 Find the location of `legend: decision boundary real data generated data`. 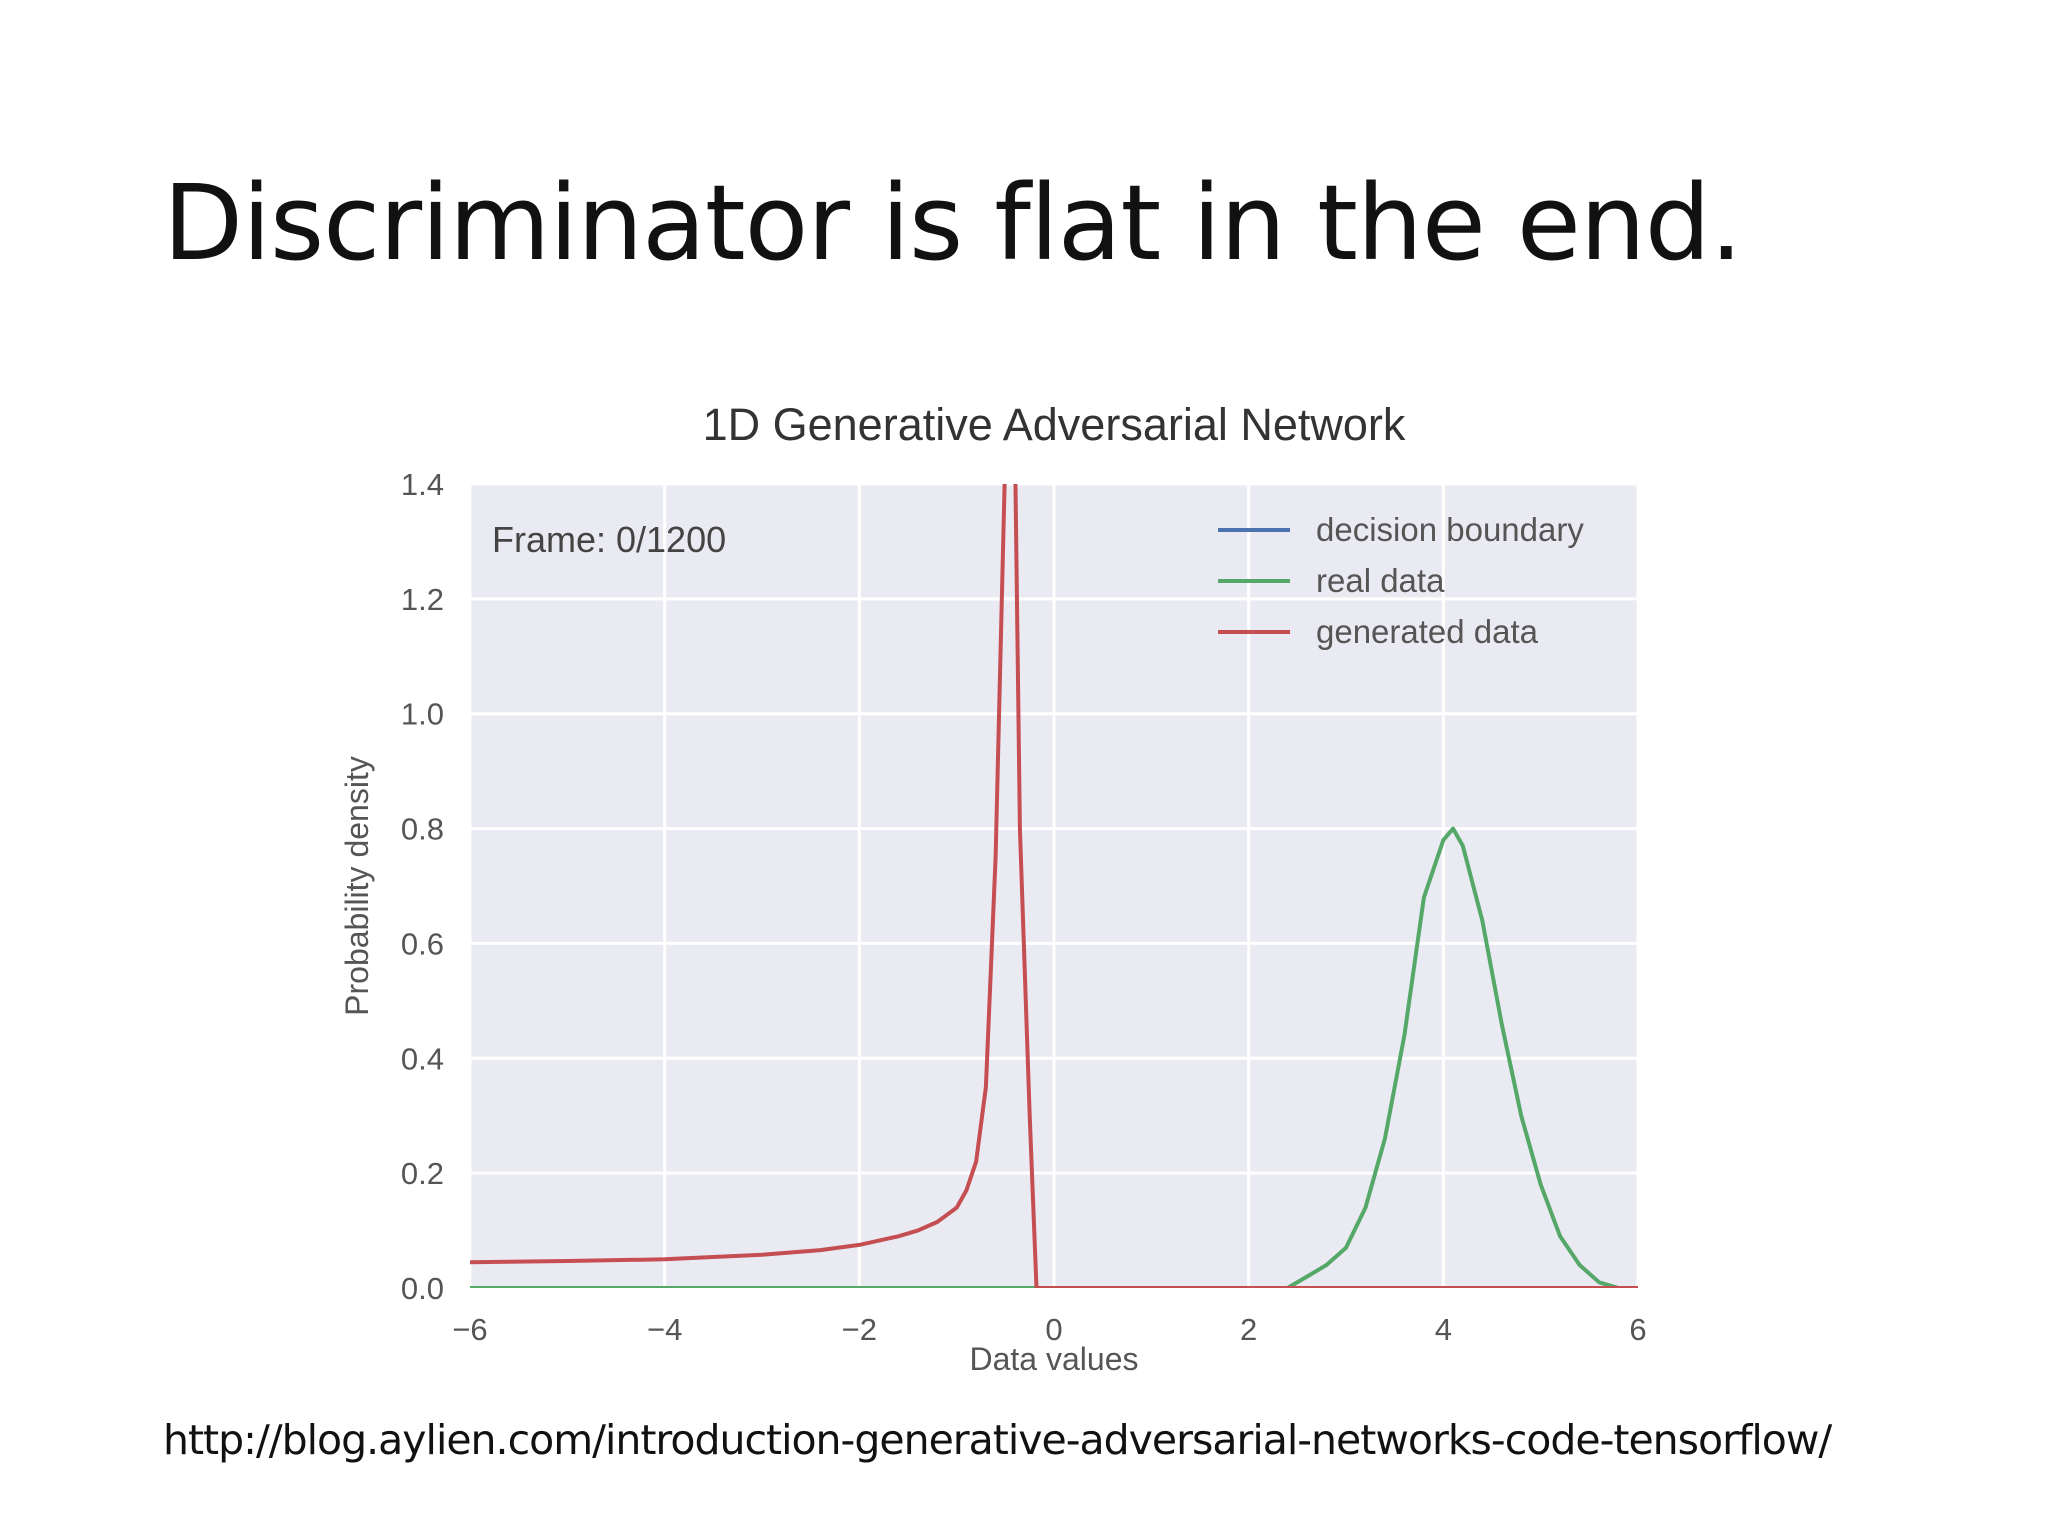

legend: decision boundary real data generated data is located at coordinates (1401, 580).